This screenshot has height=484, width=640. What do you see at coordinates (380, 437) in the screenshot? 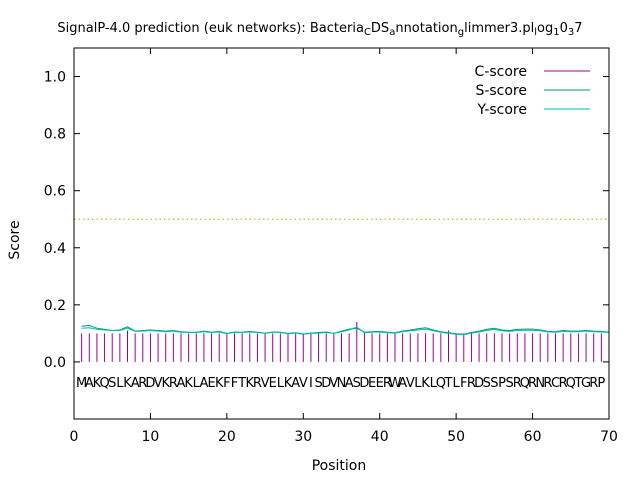
I see `x-tick-label: 40` at bounding box center [380, 437].